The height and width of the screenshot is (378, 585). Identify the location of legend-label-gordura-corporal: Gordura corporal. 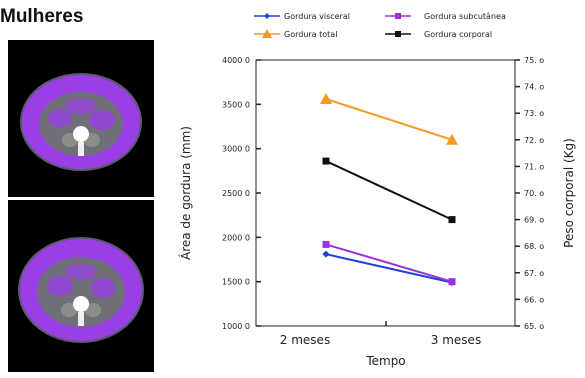
(458, 34).